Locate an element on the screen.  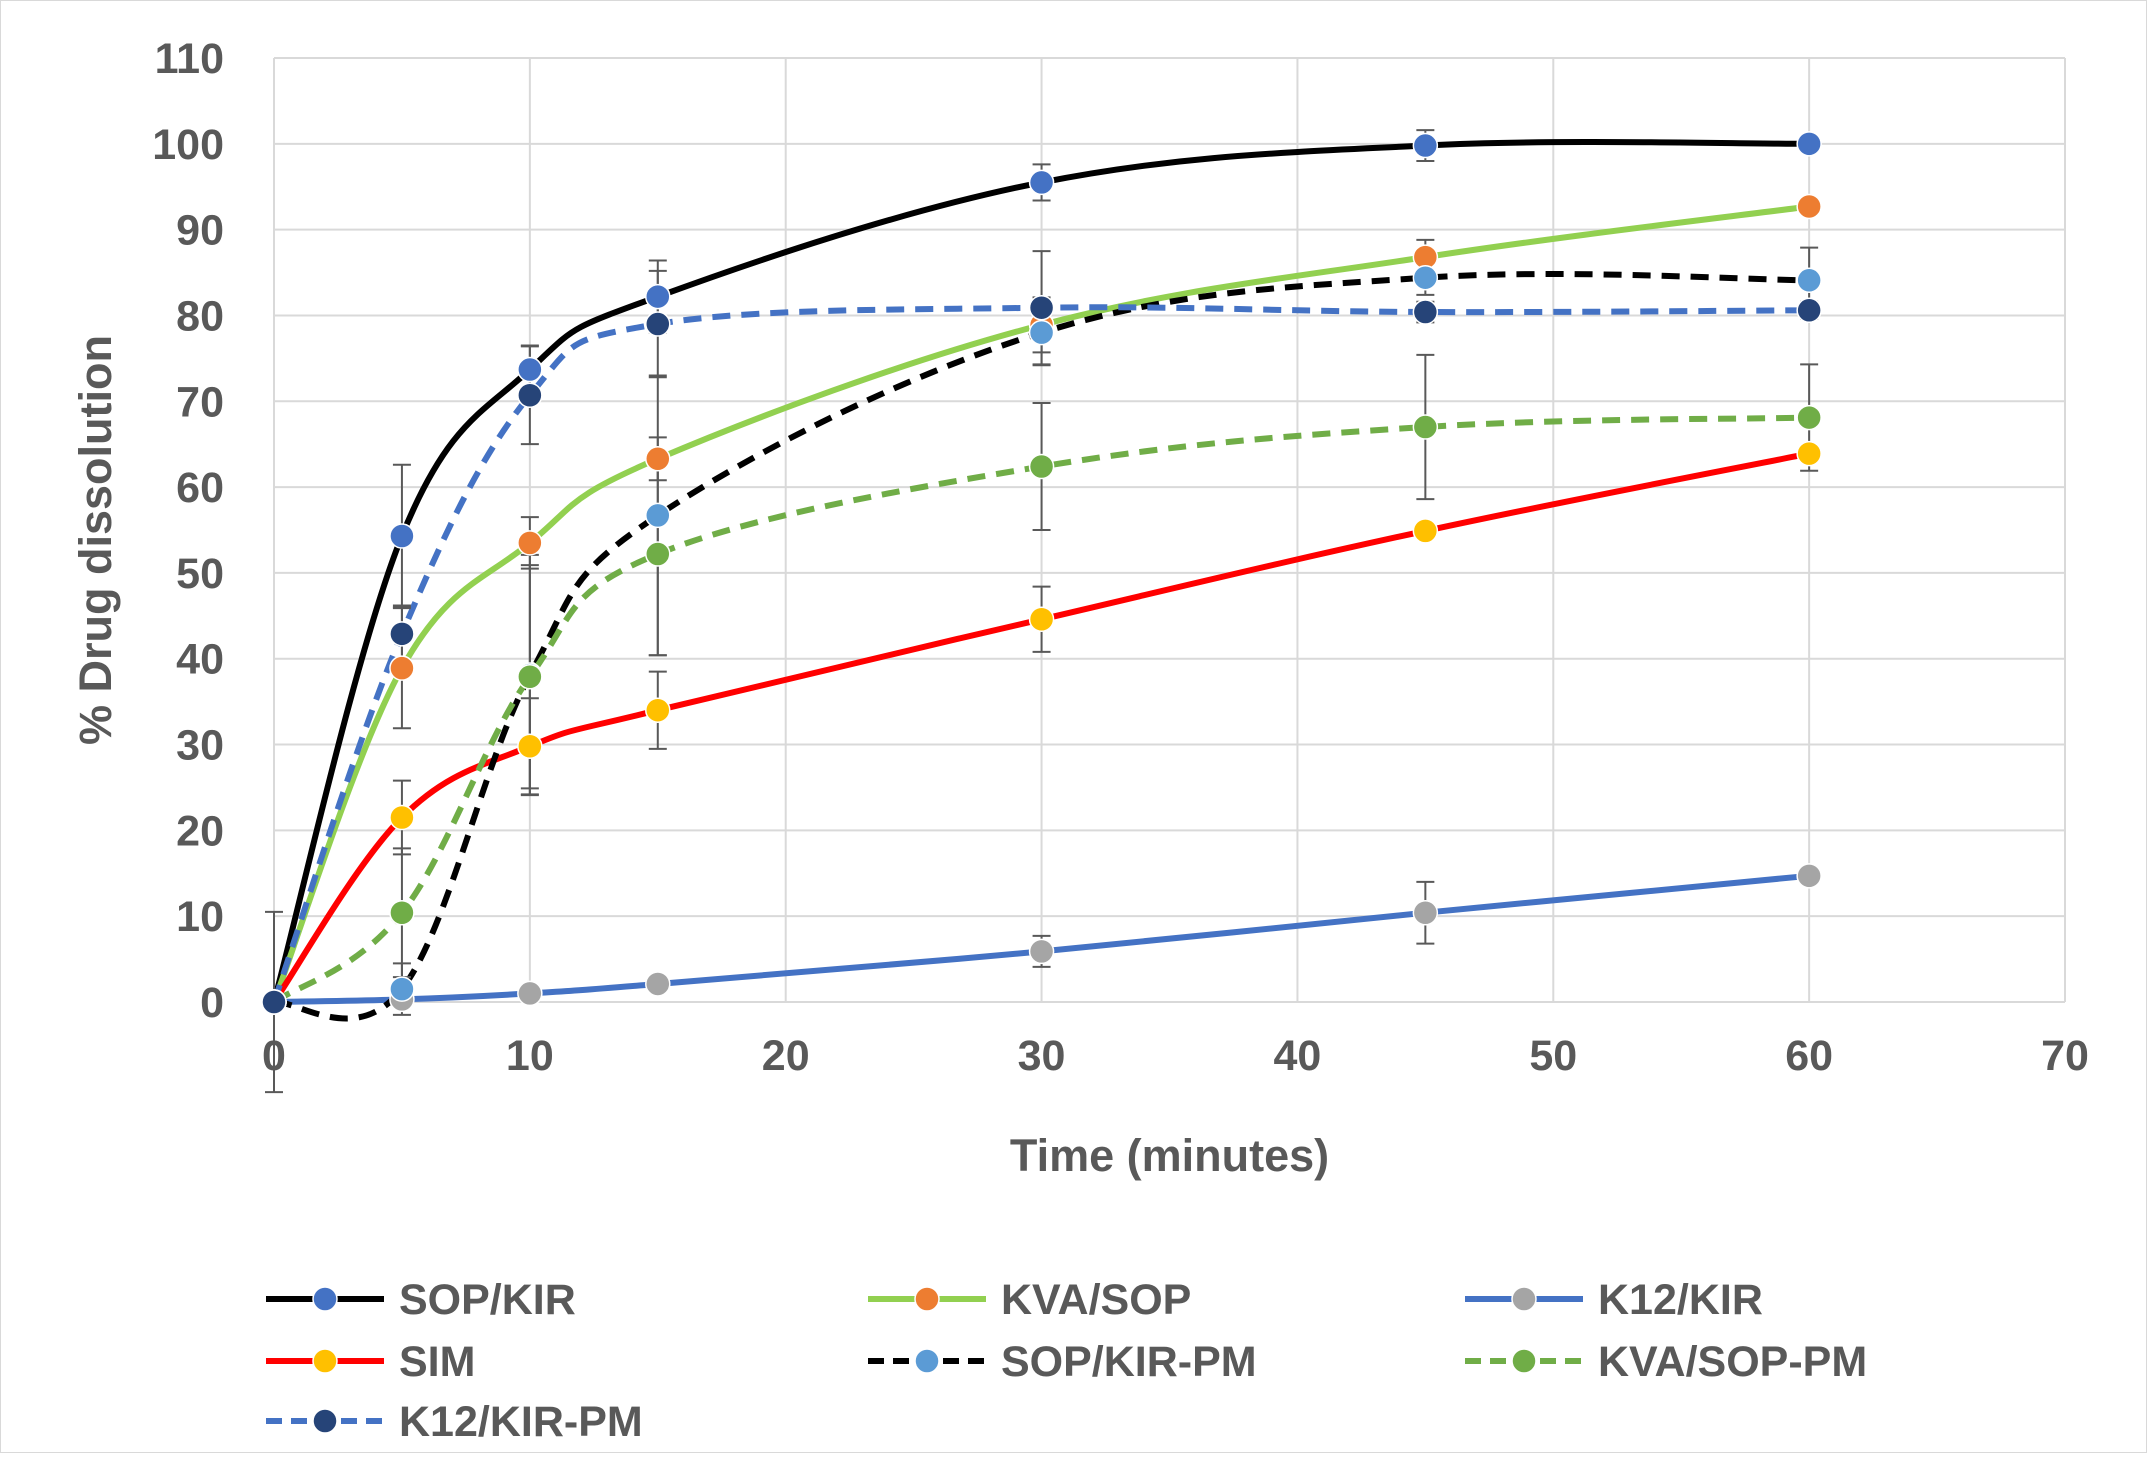
y-tick-label: 60 is located at coordinates (200, 488).